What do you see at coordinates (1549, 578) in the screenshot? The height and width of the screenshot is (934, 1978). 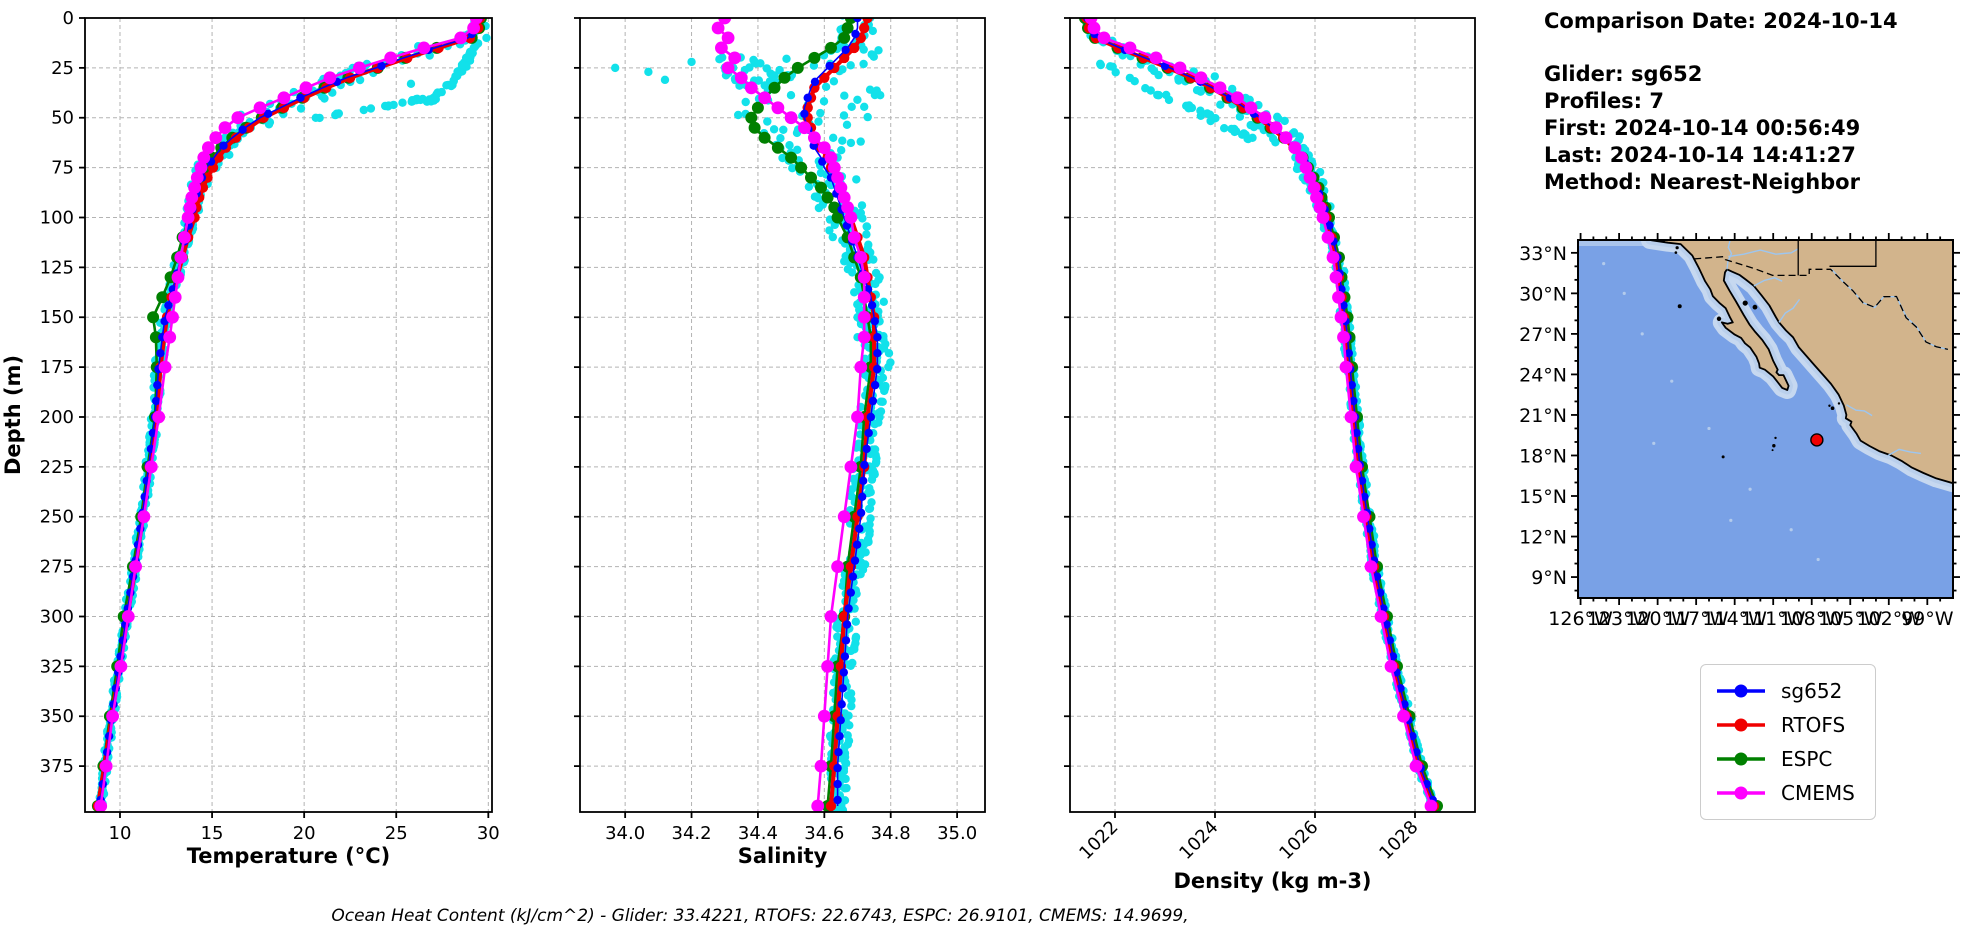 I see `svg-text: 9°N` at bounding box center [1549, 578].